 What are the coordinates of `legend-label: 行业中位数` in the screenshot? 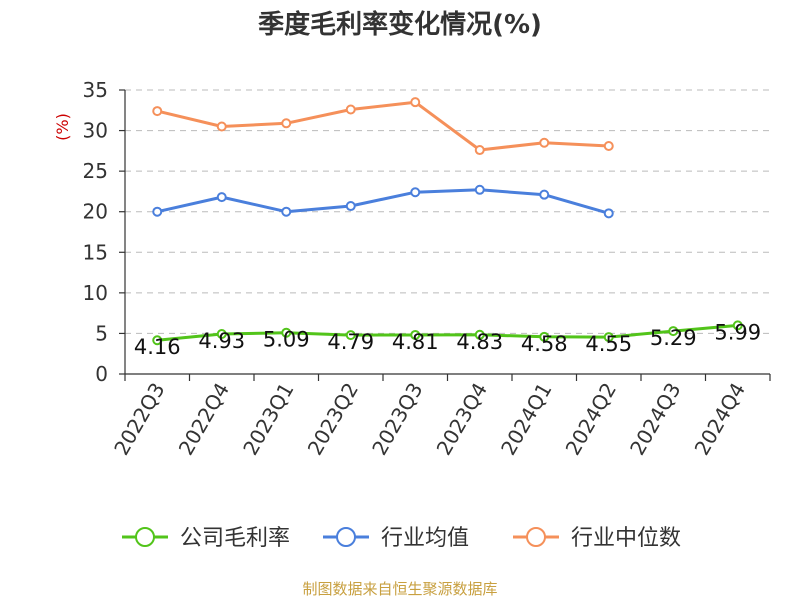 It's located at (626, 538).